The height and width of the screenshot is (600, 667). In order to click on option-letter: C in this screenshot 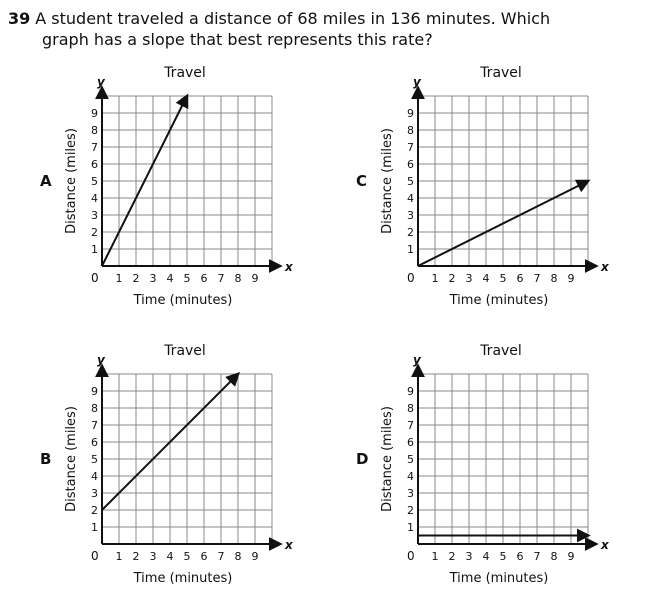, I will do `click(361, 181)`.